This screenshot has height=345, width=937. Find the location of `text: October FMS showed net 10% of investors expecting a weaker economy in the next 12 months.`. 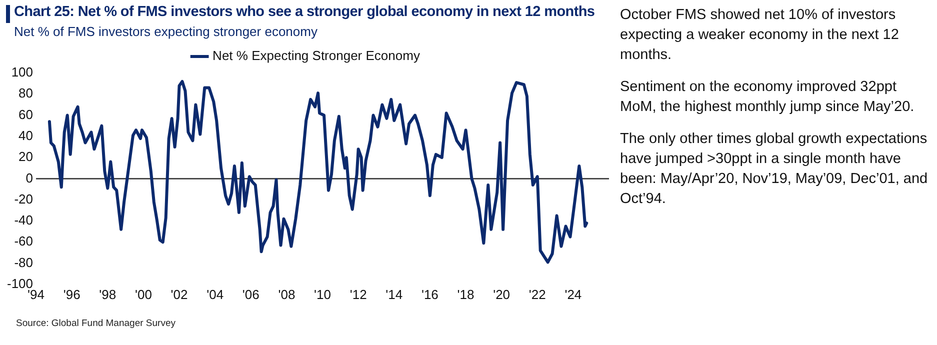

text: October FMS showed net 10% of investors expecting a weaker economy in the next 12 months. is located at coordinates (760, 35).